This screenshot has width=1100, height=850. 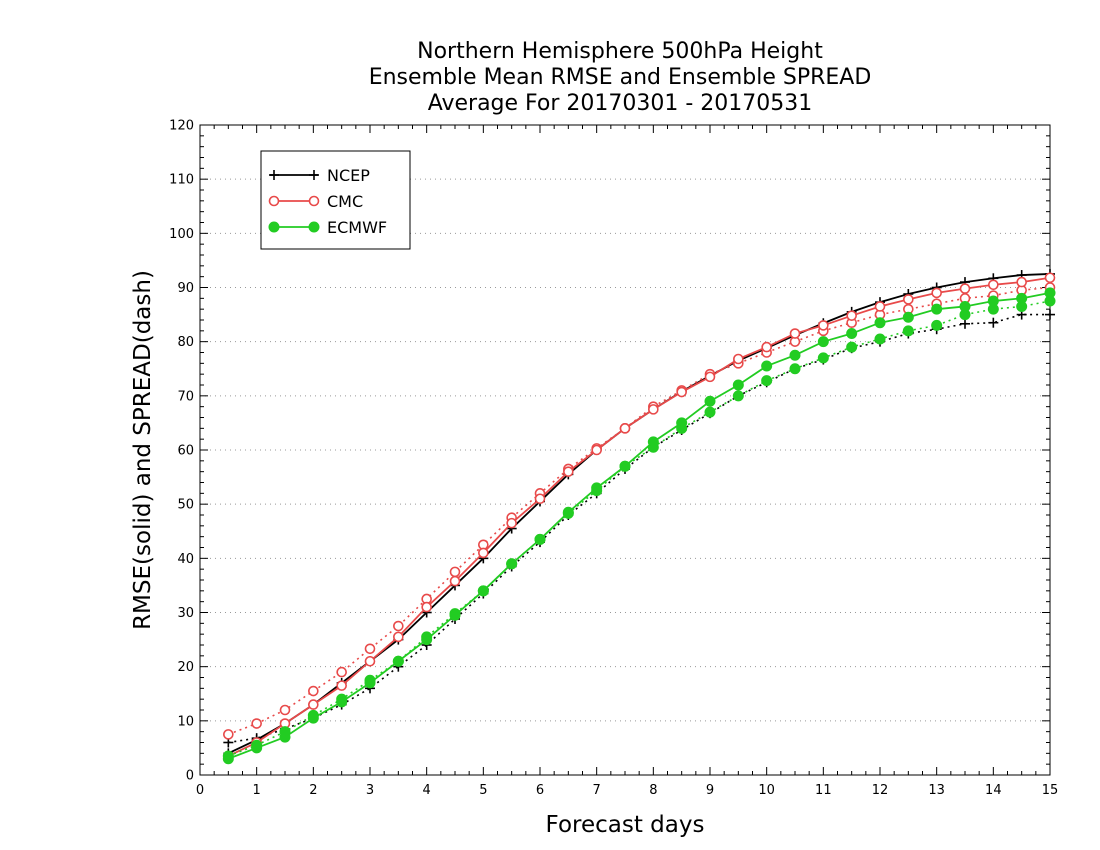 What do you see at coordinates (620, 51) in the screenshot?
I see `chart-title-line-1: Northern Hemisphere 500hPa Height` at bounding box center [620, 51].